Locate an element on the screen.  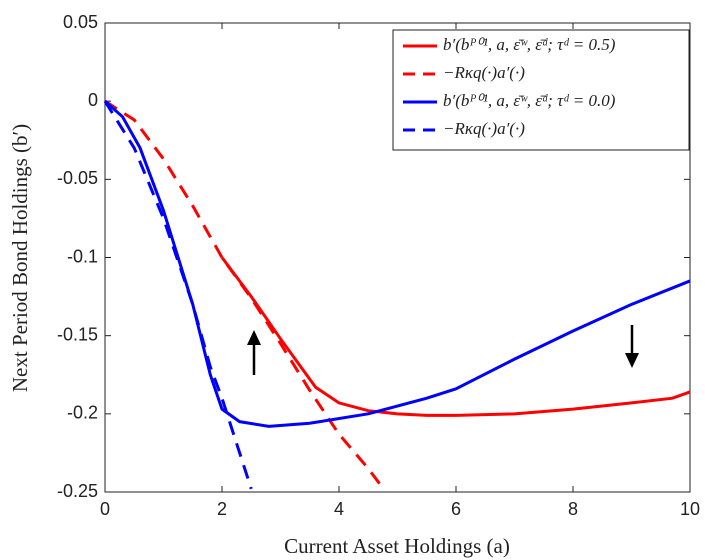
y-tick-label: -0.15 is located at coordinates (77, 334).